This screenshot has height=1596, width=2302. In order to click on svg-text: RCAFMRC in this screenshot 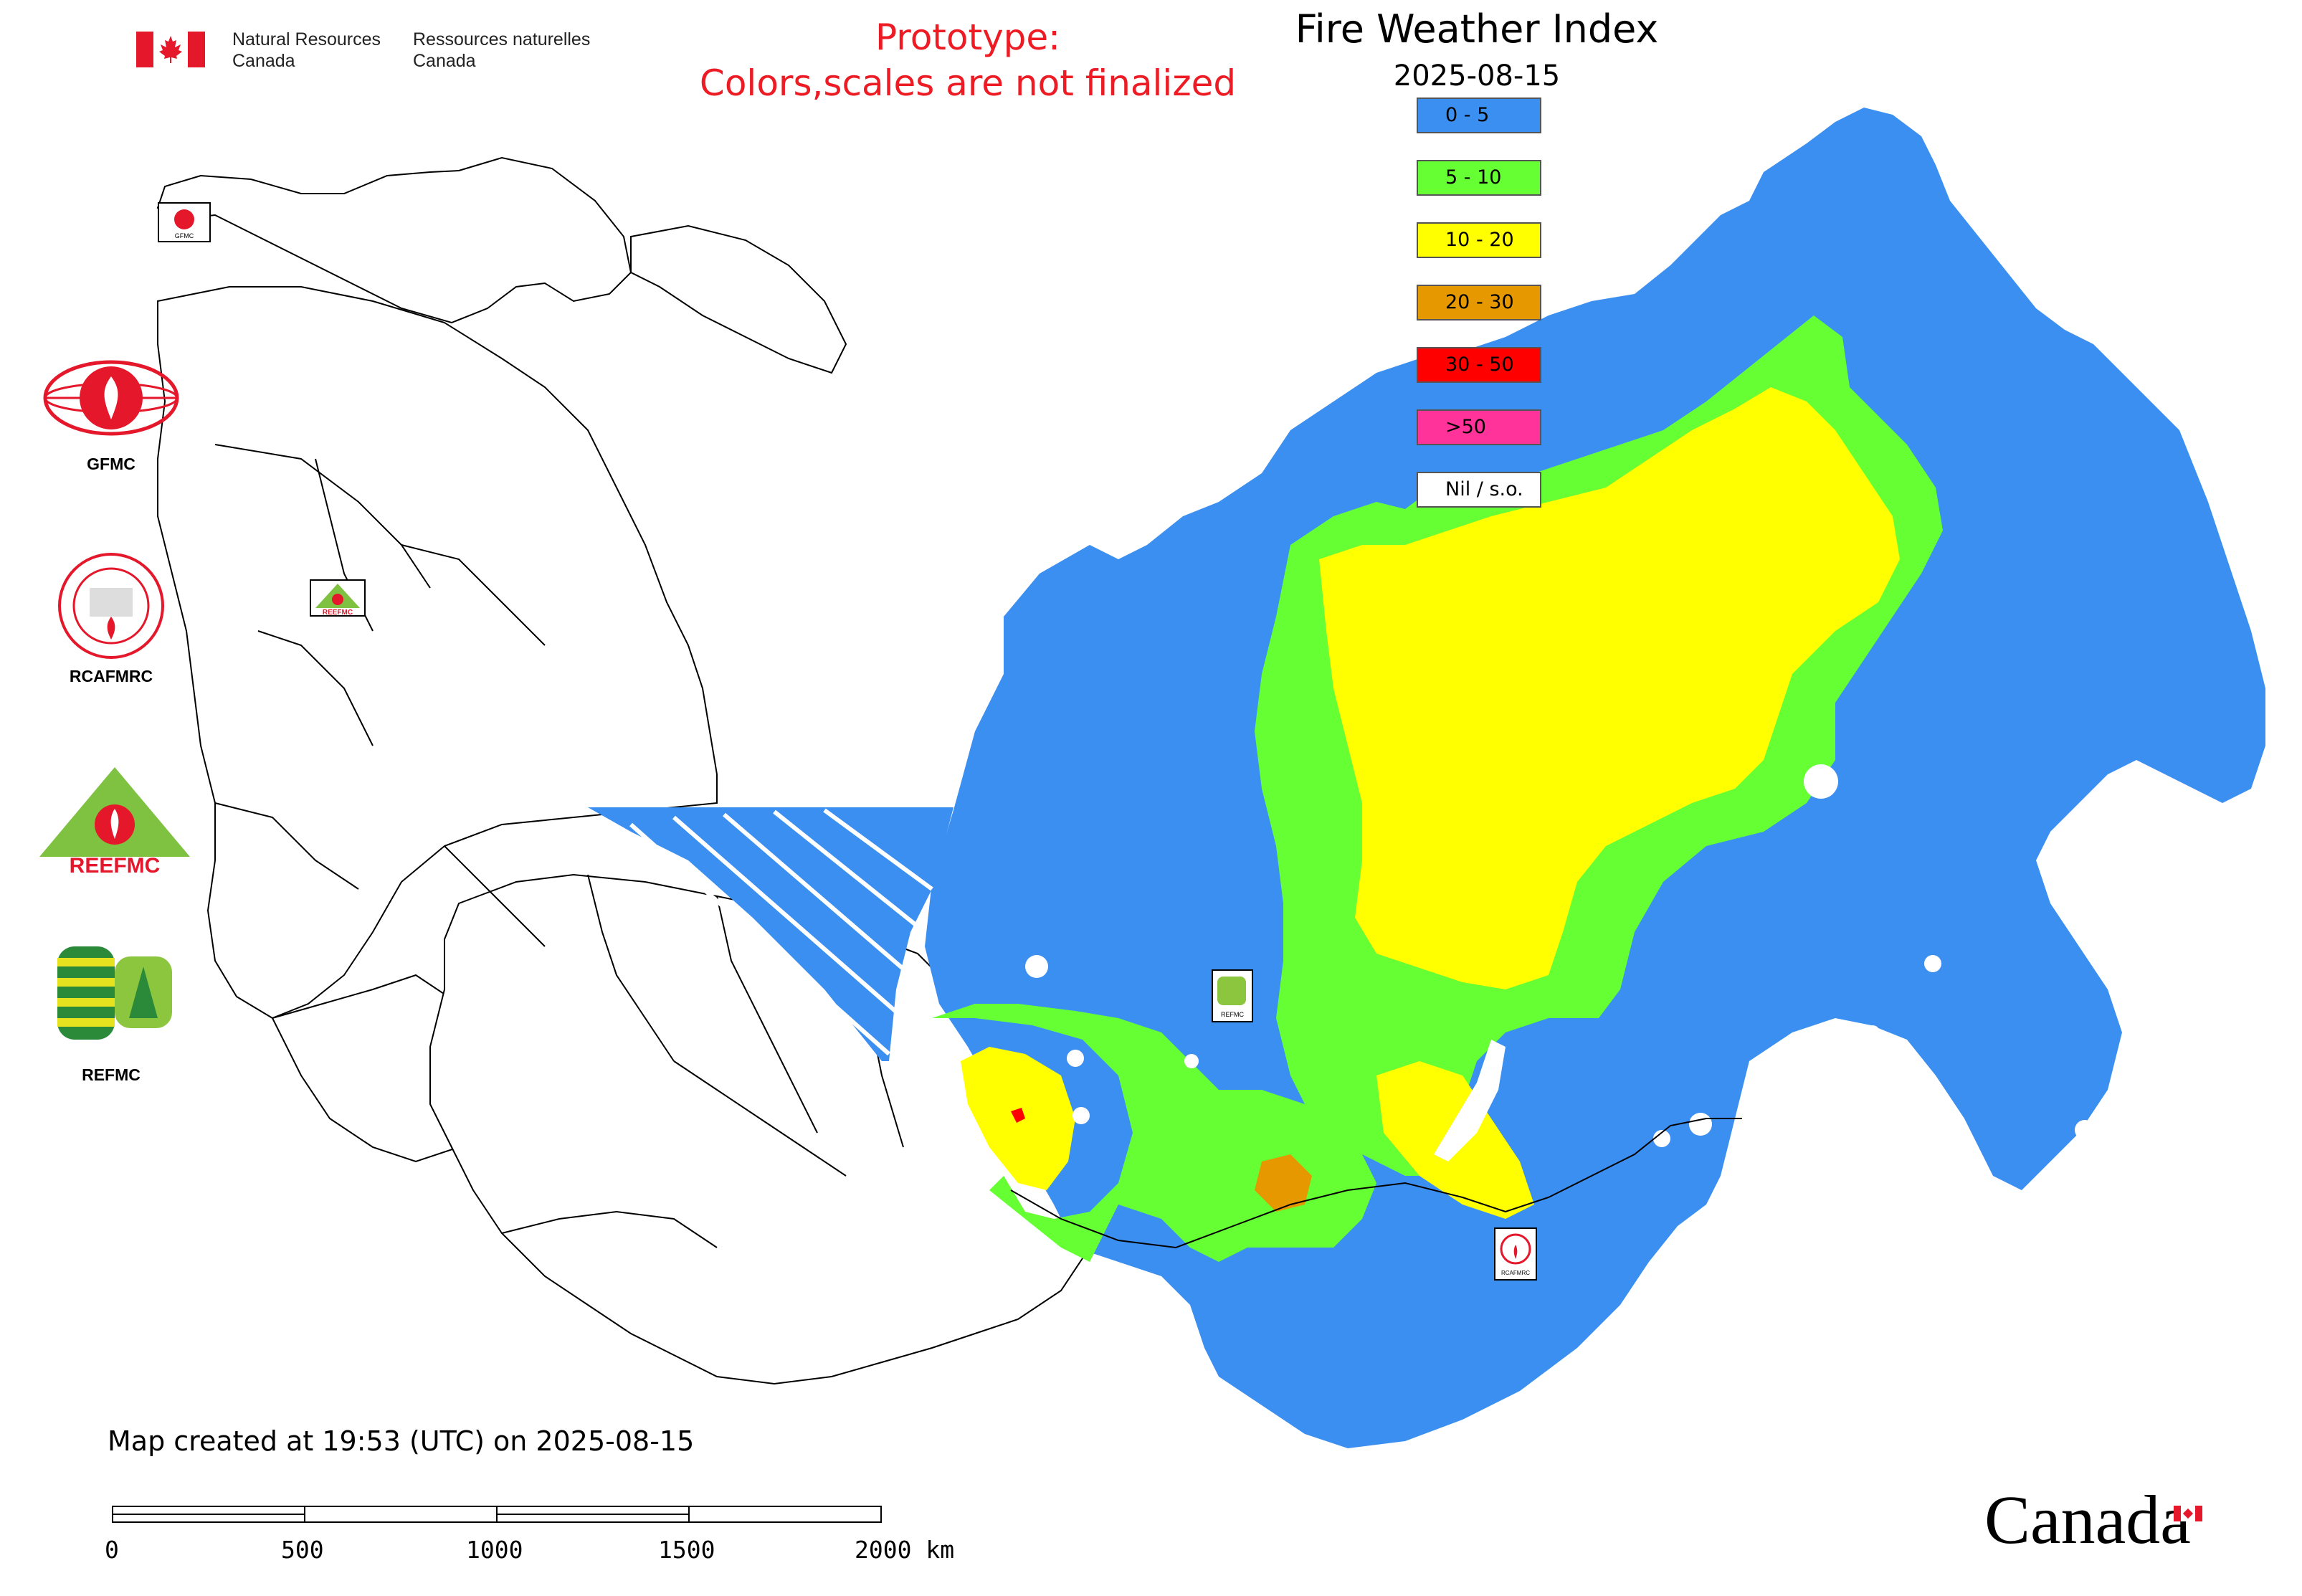, I will do `click(1516, 1273)`.